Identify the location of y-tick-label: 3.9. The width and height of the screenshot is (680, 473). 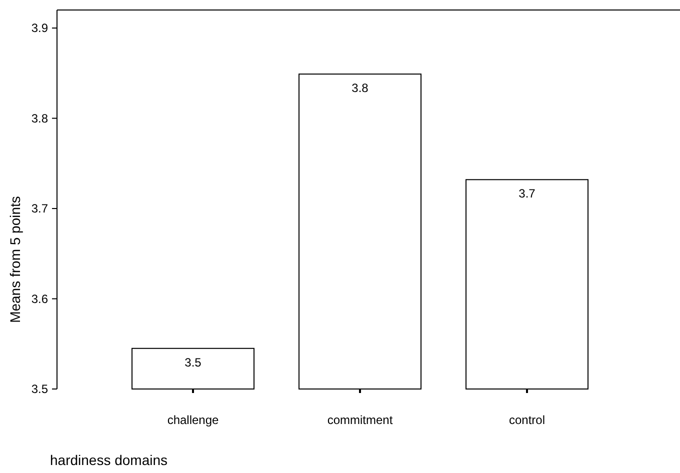
(39, 28).